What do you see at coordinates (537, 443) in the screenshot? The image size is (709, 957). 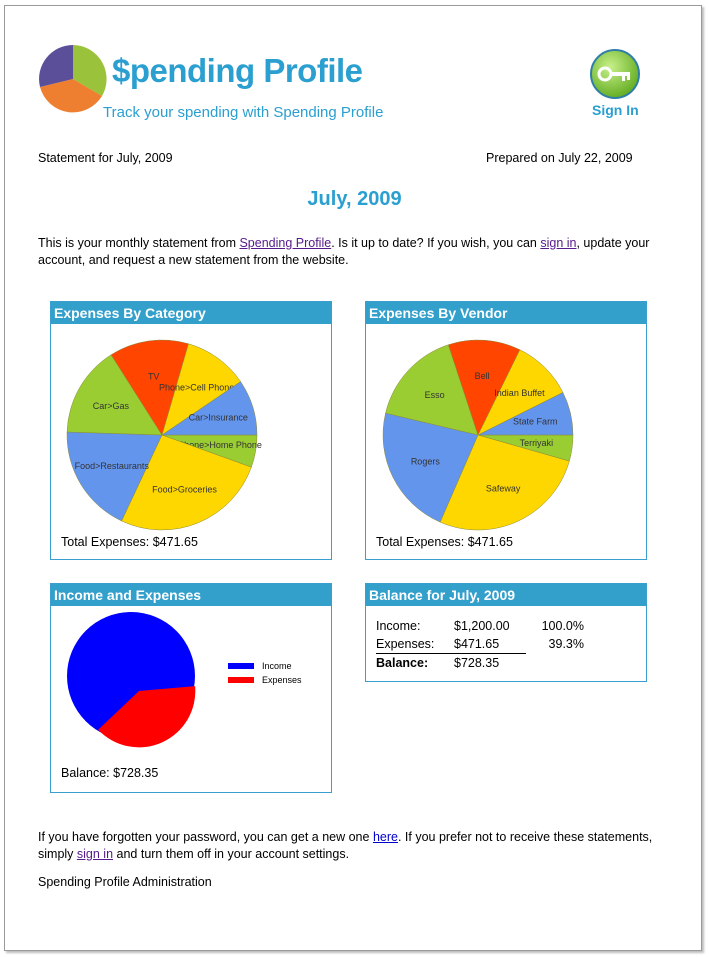 I see `pie-label-terriyaki: Terriyaki` at bounding box center [537, 443].